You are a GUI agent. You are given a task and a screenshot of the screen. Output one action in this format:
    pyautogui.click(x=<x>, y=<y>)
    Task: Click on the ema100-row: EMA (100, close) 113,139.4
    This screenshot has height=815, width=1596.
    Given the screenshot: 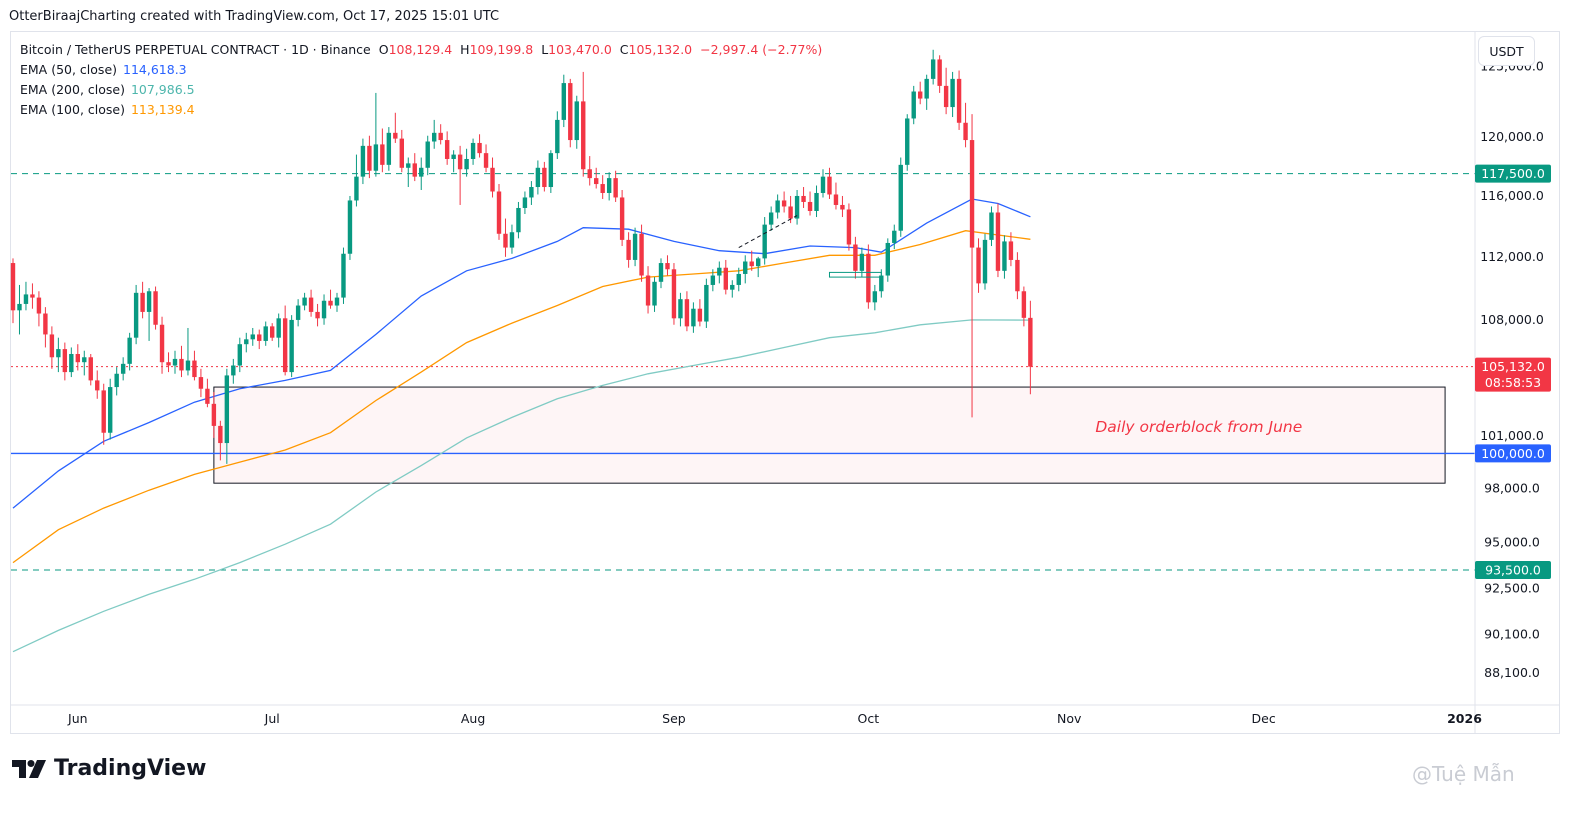 What is the action you would take?
    pyautogui.click(x=423, y=110)
    